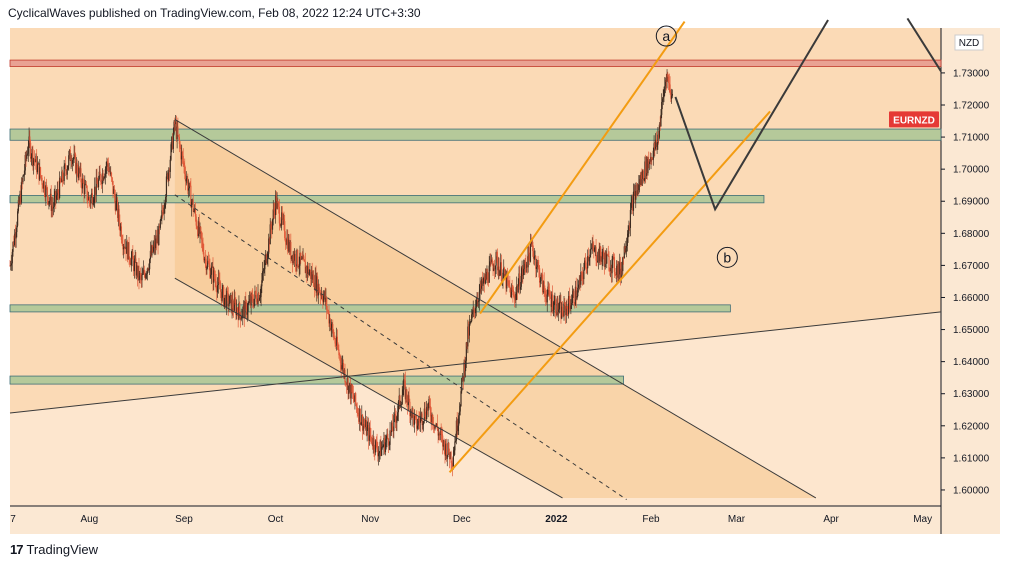 The image size is (1009, 568). Describe the element at coordinates (971, 394) in the screenshot. I see `y-tick-label: 1.63000` at that location.